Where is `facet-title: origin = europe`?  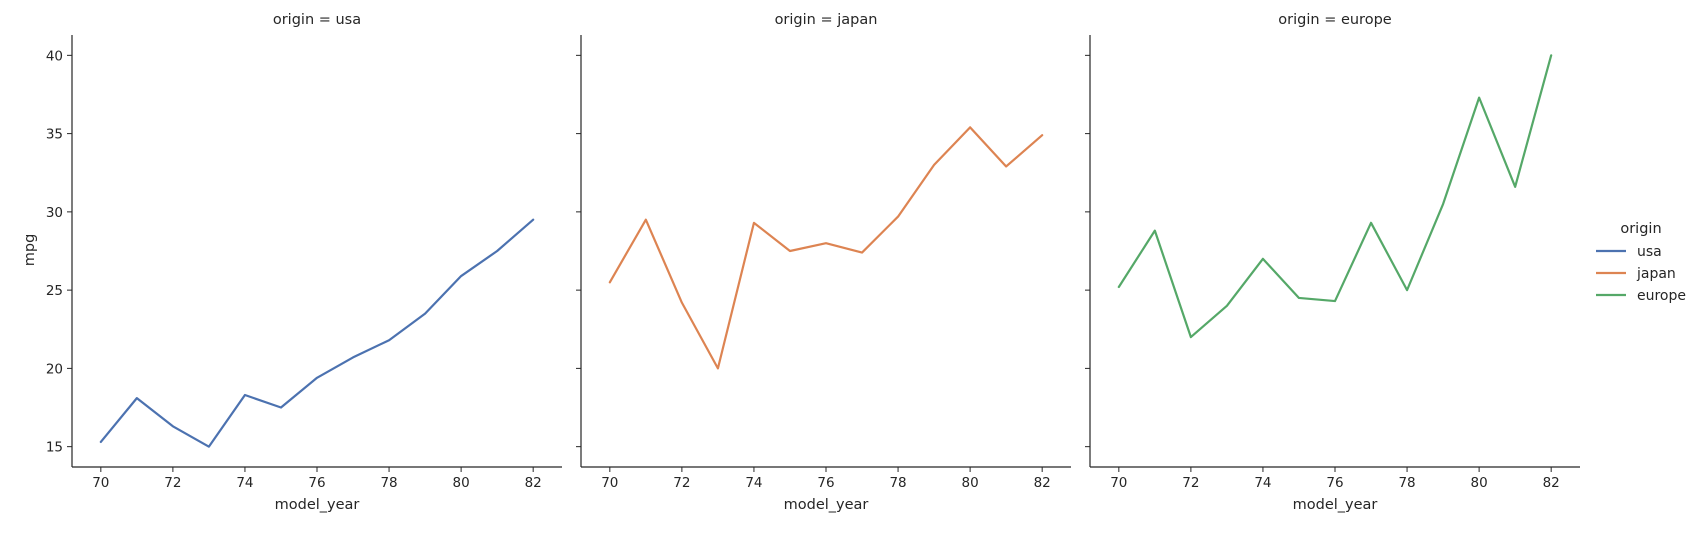 facet-title: origin = europe is located at coordinates (1334, 20).